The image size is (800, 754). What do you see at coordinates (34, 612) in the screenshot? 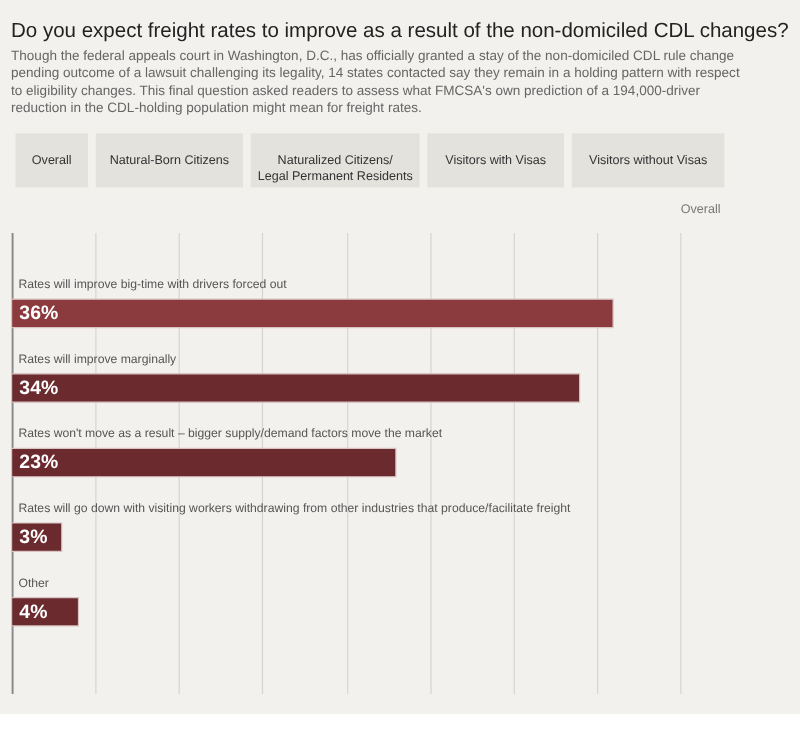
I see `data-label: 4%` at bounding box center [34, 612].